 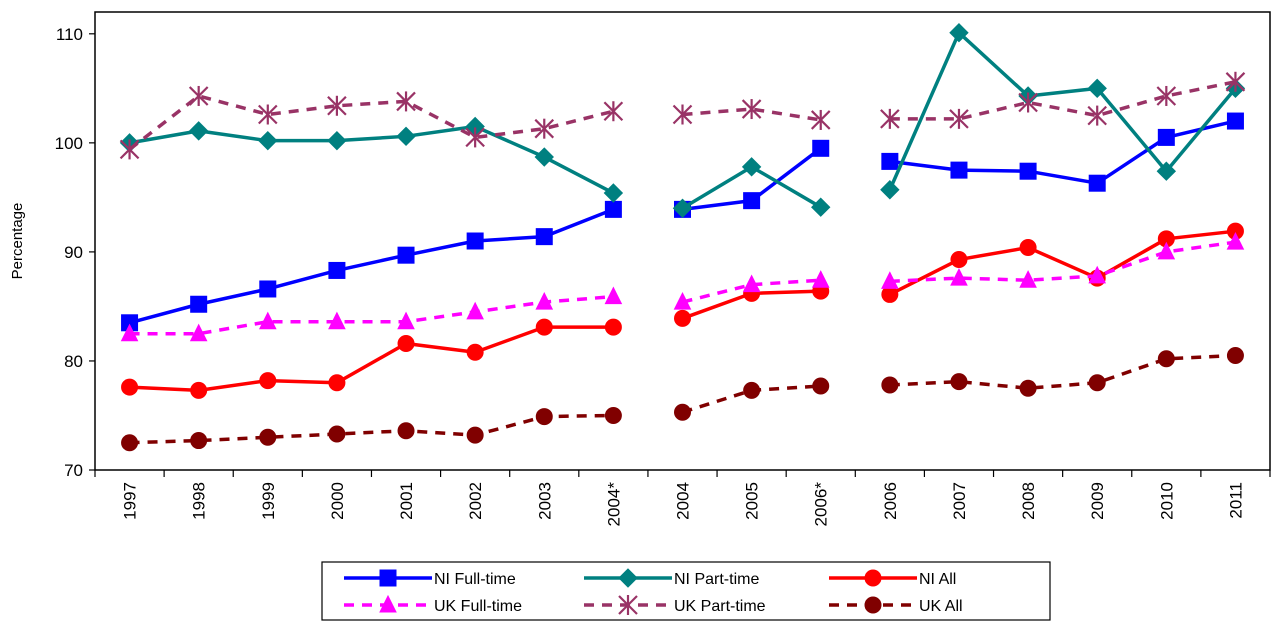 I want to click on legend-label: NI Part-time, so click(x=716, y=579).